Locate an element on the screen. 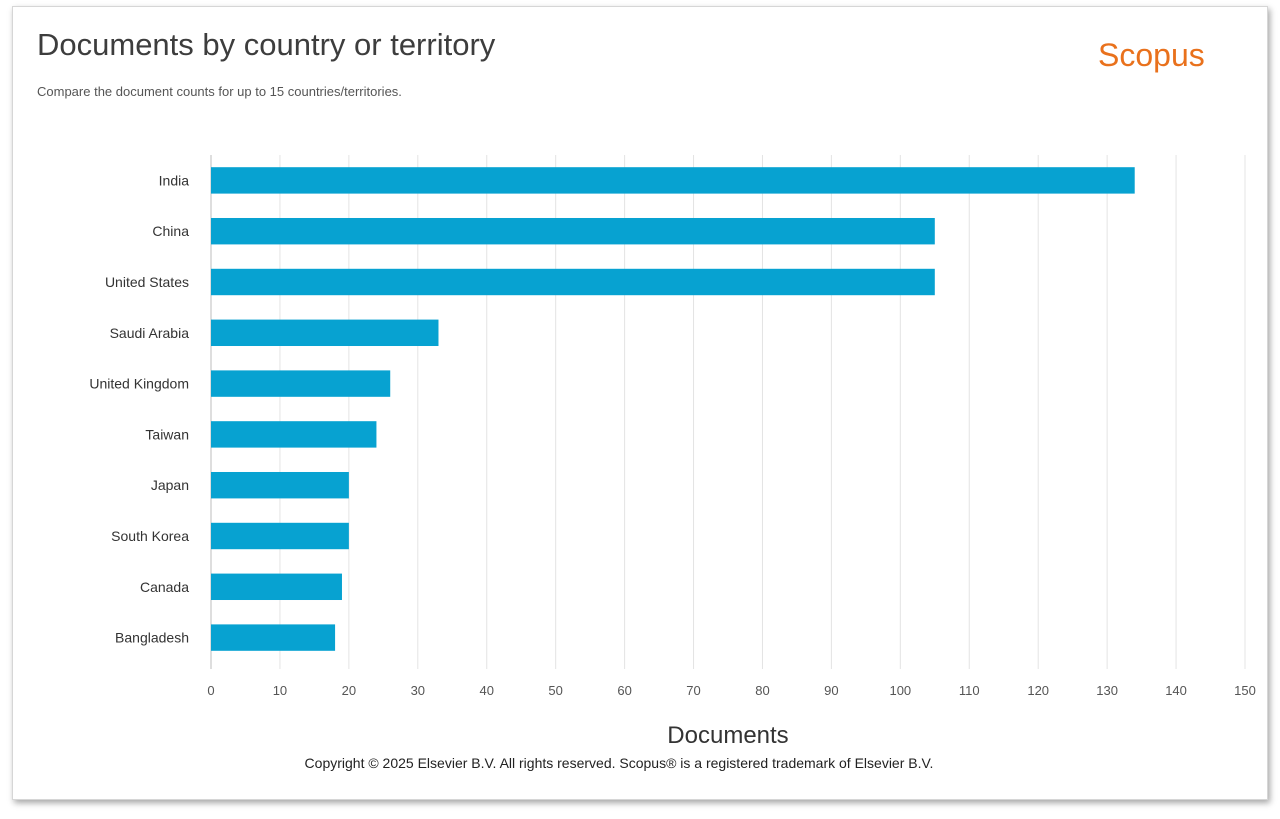 The height and width of the screenshot is (819, 1280). bar-taiwan is located at coordinates (294, 434).